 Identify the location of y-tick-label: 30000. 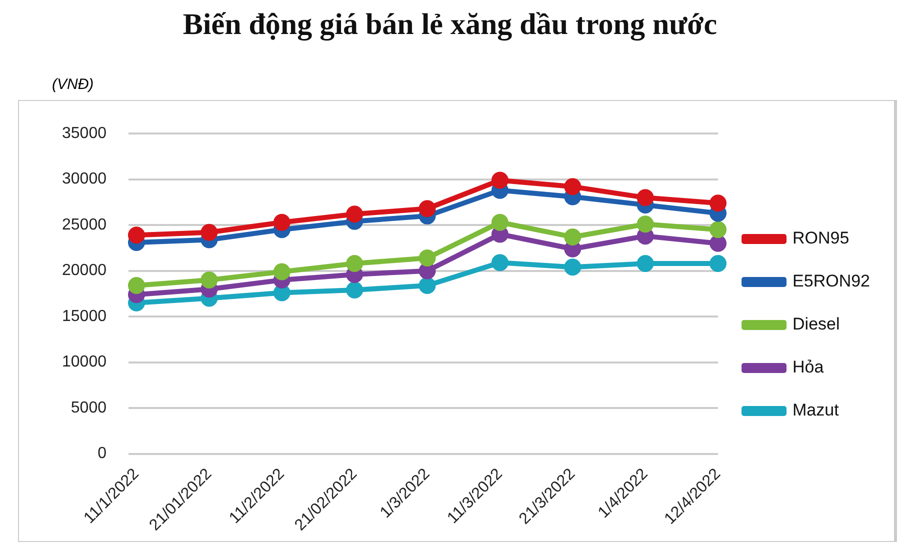
(84, 179).